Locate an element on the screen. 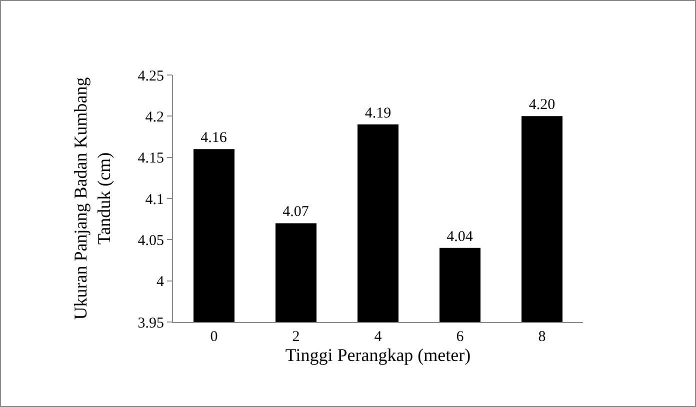 The image size is (696, 407). y-tick-label: 3.95 is located at coordinates (151, 323).